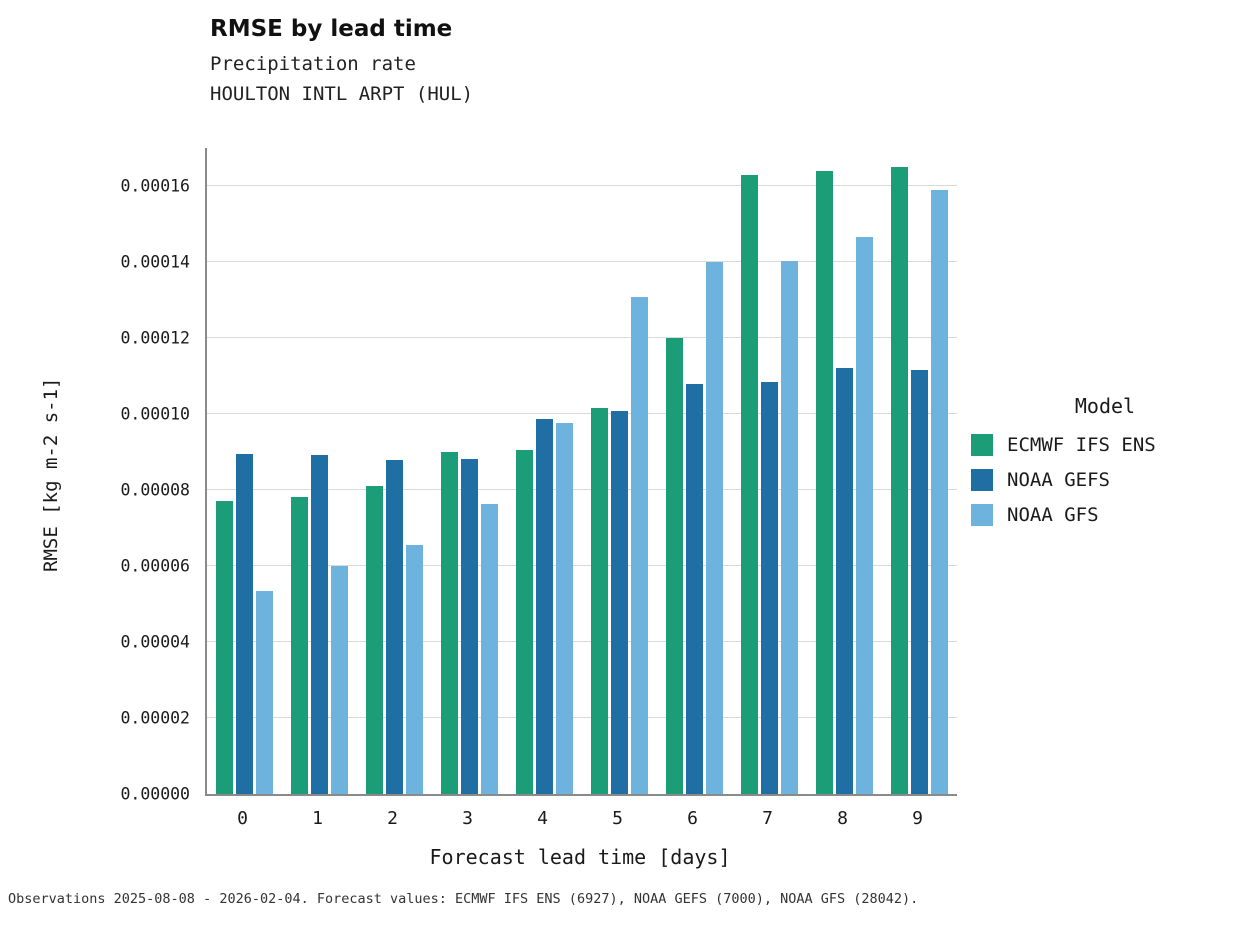 Image resolution: width=1250 pixels, height=928 pixels. Describe the element at coordinates (51, 475) in the screenshot. I see `y-axis-title: RMSE [kg m-2 s-1]` at that location.